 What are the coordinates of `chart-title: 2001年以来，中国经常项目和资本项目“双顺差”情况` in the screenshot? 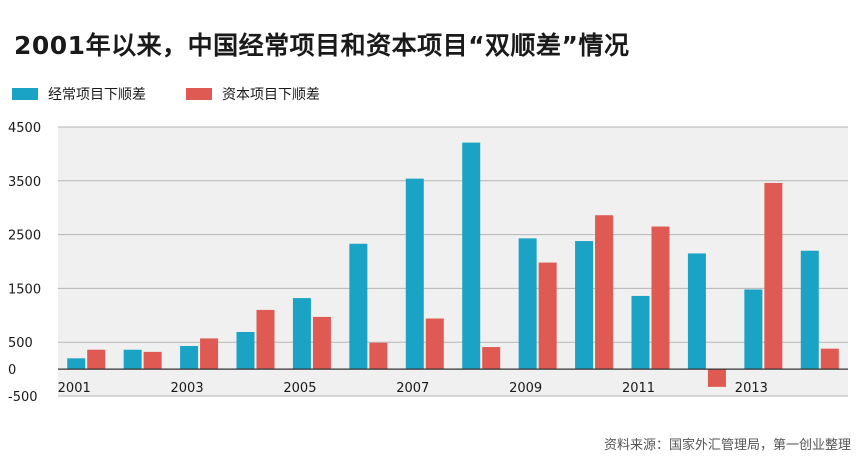 It's located at (322, 45).